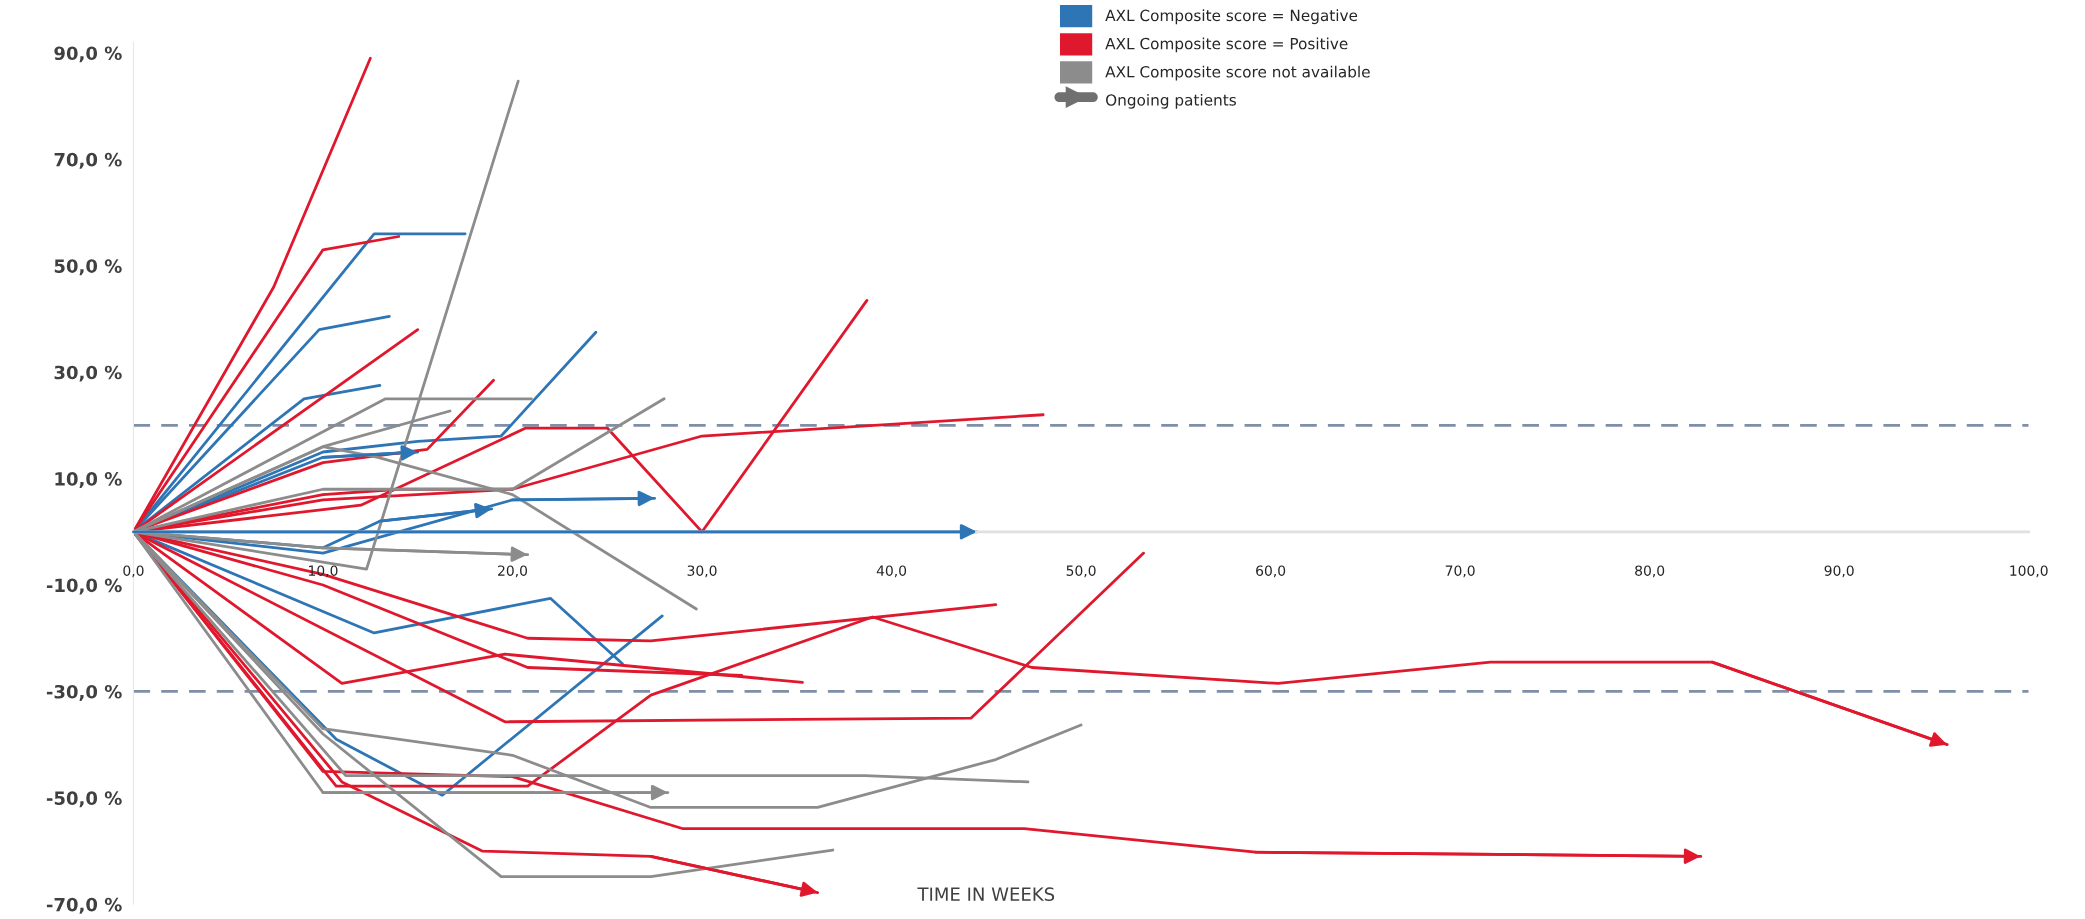  What do you see at coordinates (2029, 571) in the screenshot?
I see `x-tick-label: 100,0` at bounding box center [2029, 571].